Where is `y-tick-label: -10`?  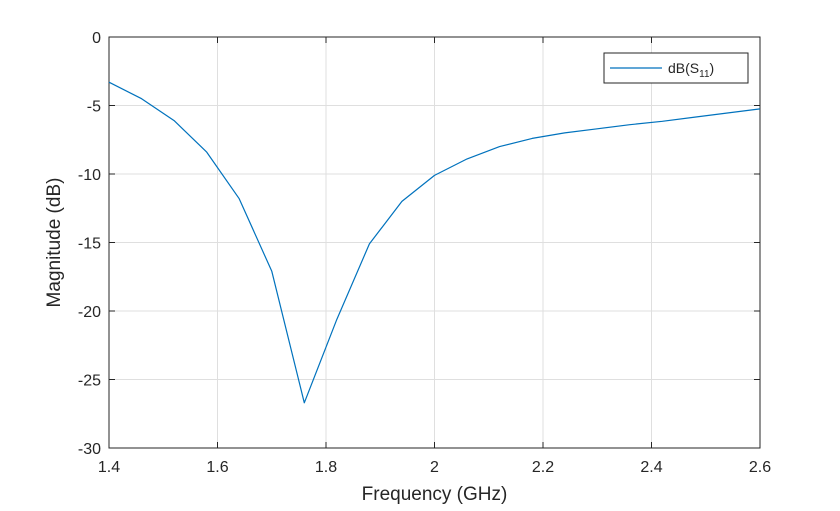 y-tick-label: -10 is located at coordinates (89, 175).